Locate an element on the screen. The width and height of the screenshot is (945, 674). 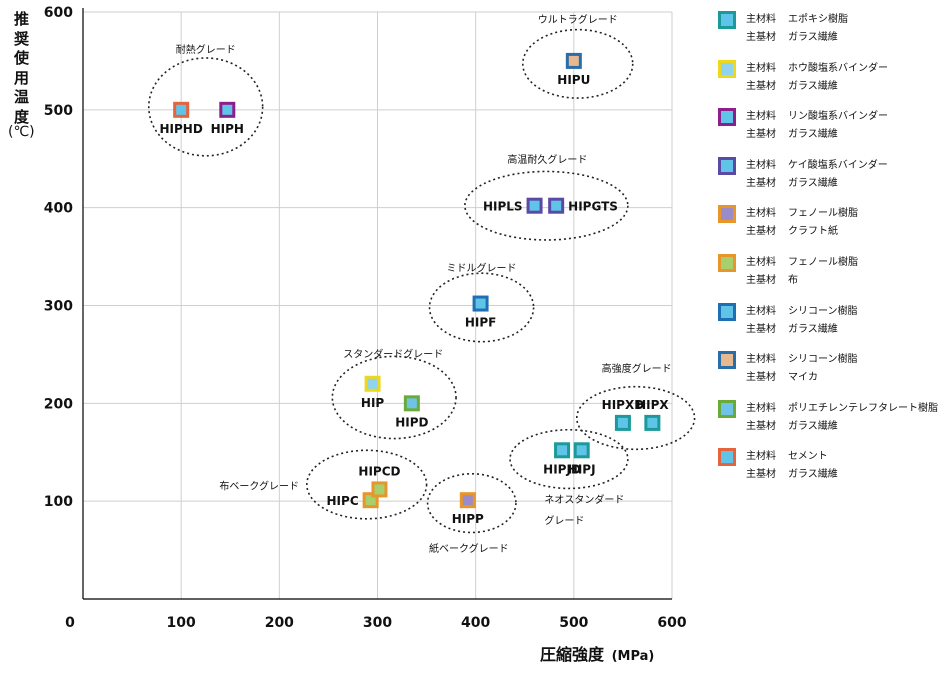
data-point-label: HIPP is located at coordinates (468, 519).